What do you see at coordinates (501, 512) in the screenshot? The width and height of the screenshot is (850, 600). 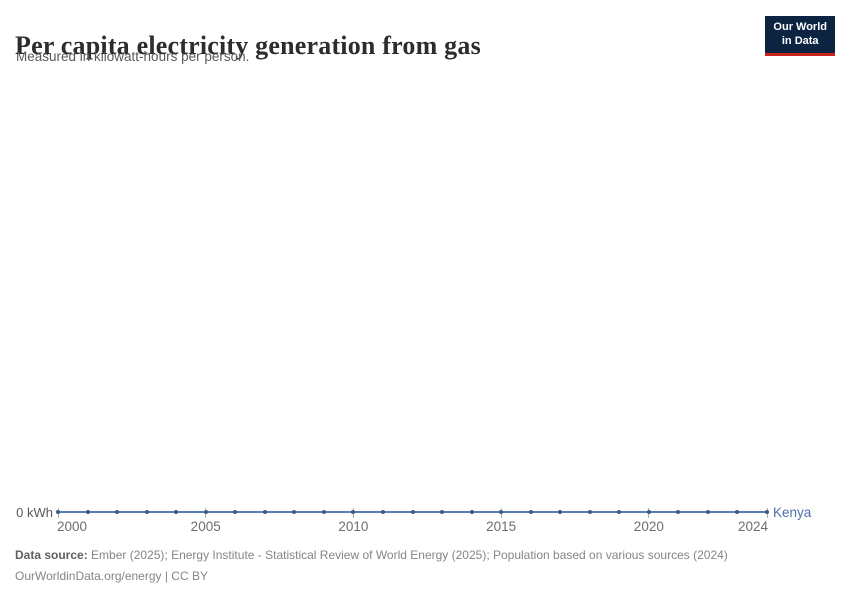 I see `data-point-2015` at bounding box center [501, 512].